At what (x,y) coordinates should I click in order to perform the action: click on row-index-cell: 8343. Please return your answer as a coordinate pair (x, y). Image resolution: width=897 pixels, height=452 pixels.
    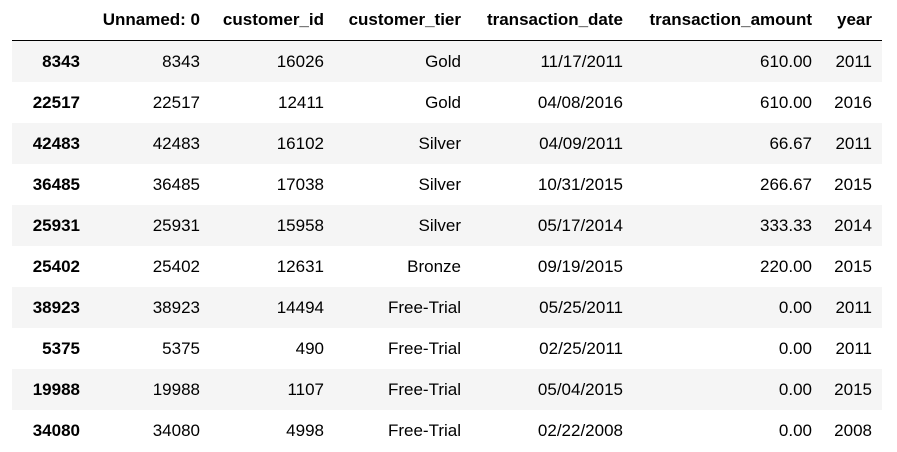
    Looking at the image, I should click on (61, 61).